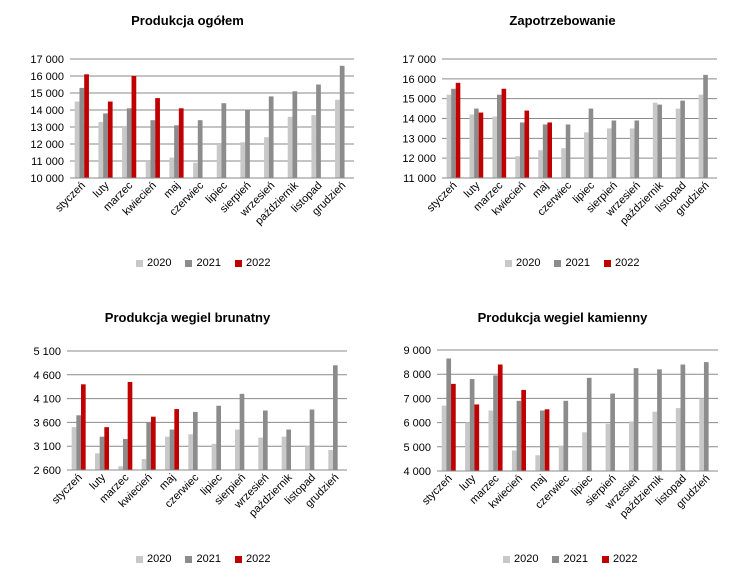  What do you see at coordinates (417, 448) in the screenshot?
I see `y-tick-label: 5 000` at bounding box center [417, 448].